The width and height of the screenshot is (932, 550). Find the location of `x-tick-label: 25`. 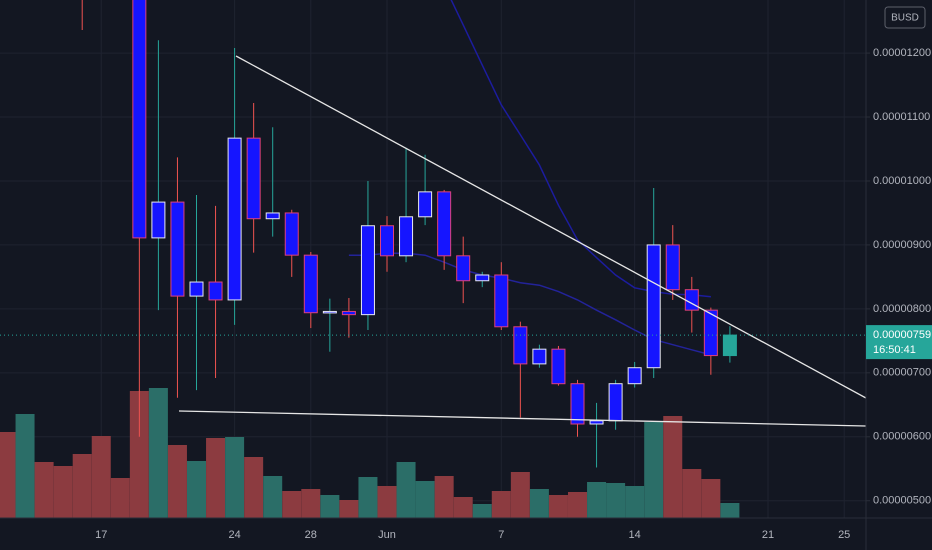

x-tick-label: 25 is located at coordinates (844, 535).